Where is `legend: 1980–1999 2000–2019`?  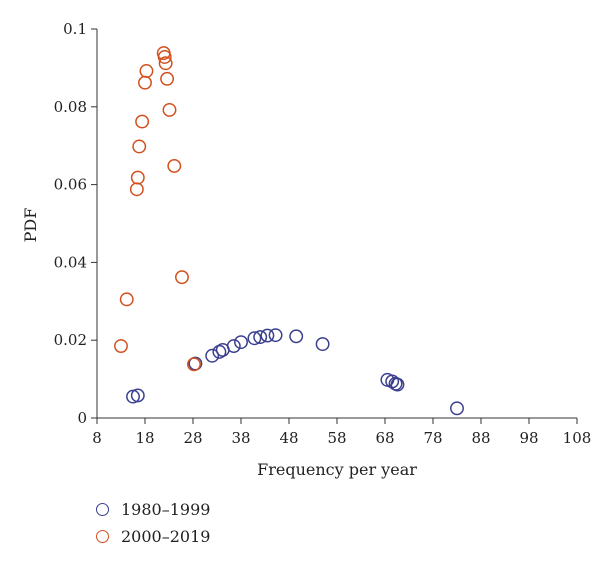
legend: 1980–1999 2000–2019 is located at coordinates (153, 523).